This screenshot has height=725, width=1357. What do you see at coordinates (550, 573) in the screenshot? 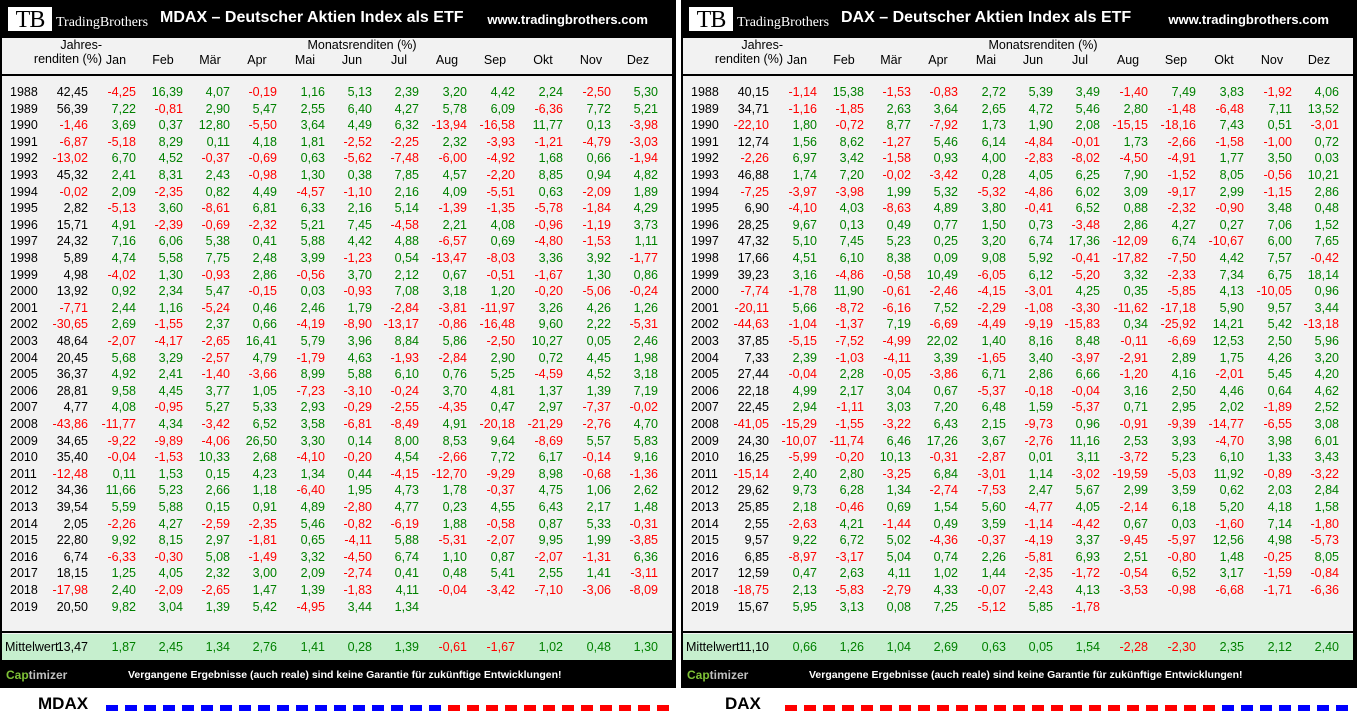
I see `monthly-return-cell: 2,55` at bounding box center [550, 573].